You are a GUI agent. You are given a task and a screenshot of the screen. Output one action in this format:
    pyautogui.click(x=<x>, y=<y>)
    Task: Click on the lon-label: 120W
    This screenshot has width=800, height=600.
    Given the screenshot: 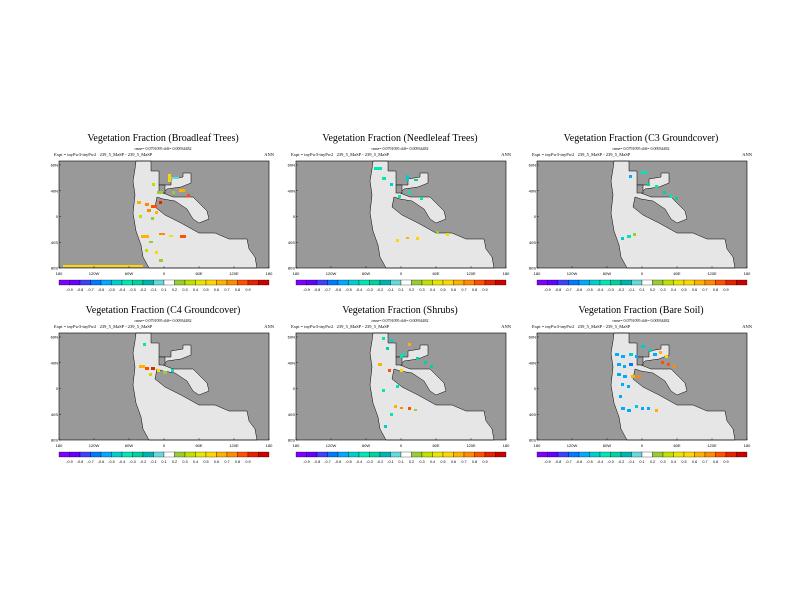 What is the action you would take?
    pyautogui.click(x=331, y=445)
    